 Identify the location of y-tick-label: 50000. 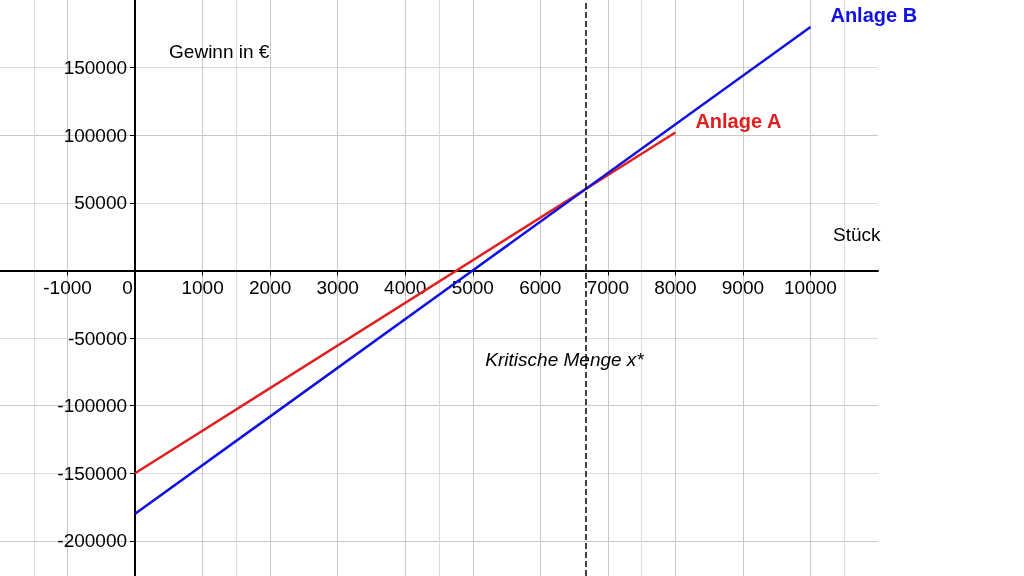
(101, 203).